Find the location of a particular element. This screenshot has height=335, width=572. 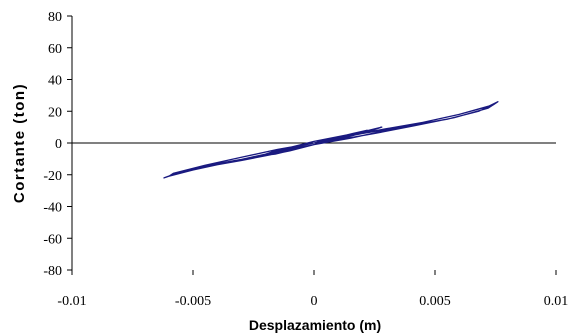

x-tick-label: 0.01 is located at coordinates (556, 301).